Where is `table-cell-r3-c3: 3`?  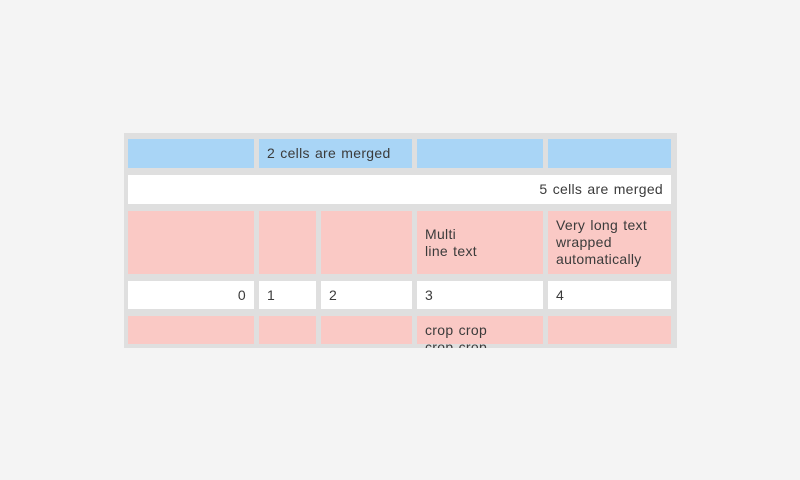 table-cell-r3-c3: 3 is located at coordinates (480, 295).